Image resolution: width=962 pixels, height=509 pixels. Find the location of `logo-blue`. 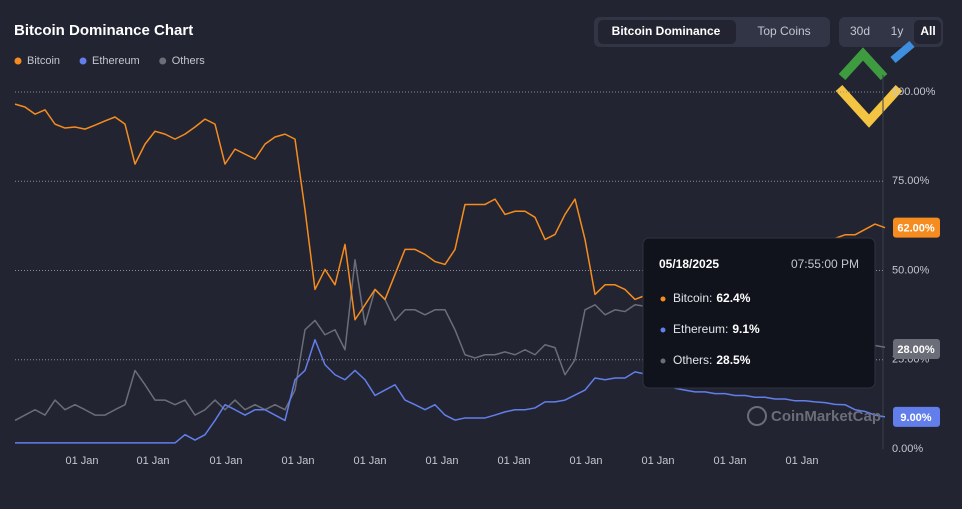

logo-blue is located at coordinates (902, 52).